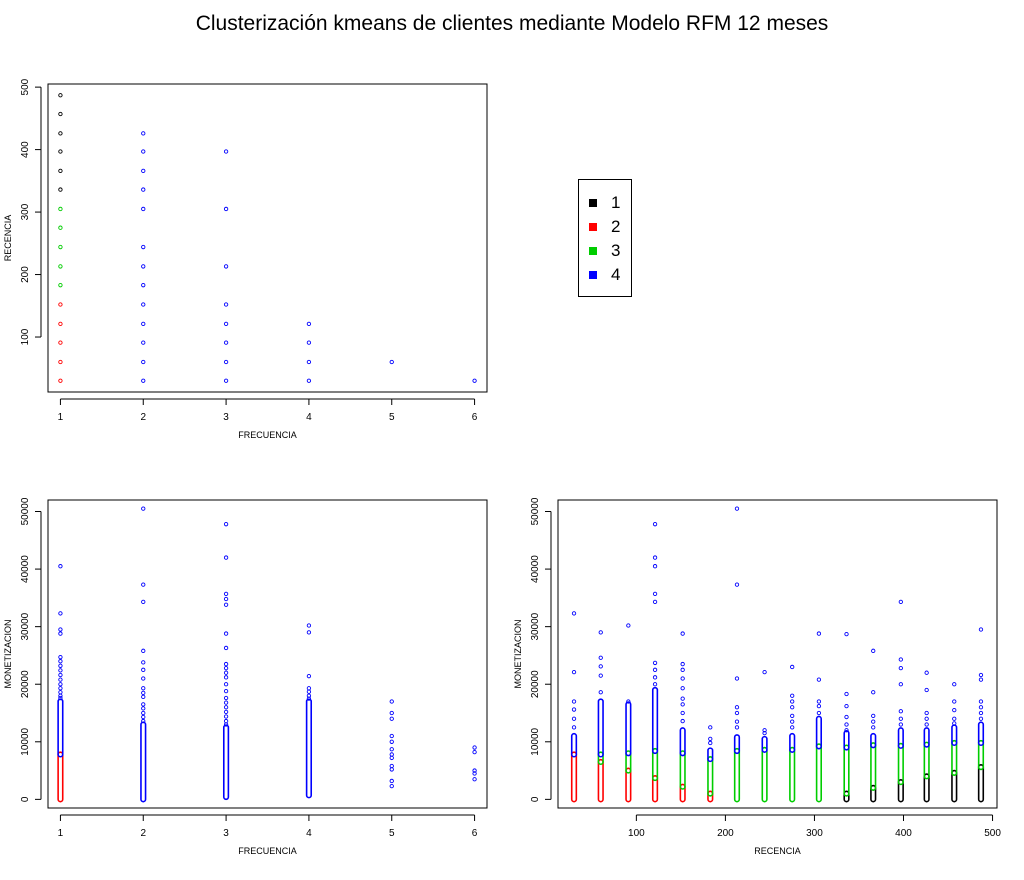  What do you see at coordinates (25, 86) in the screenshot?
I see `y-tick-label: 500` at bounding box center [25, 86].